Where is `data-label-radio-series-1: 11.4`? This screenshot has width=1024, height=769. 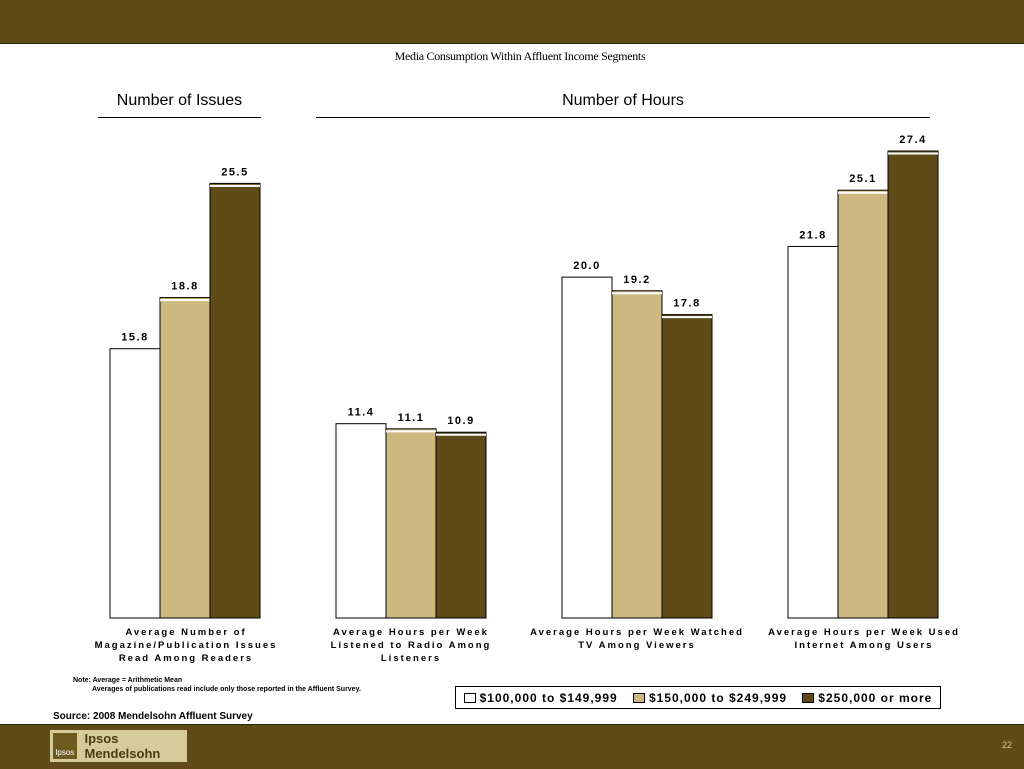
data-label-radio-series-1: 11.4 is located at coordinates (361, 413).